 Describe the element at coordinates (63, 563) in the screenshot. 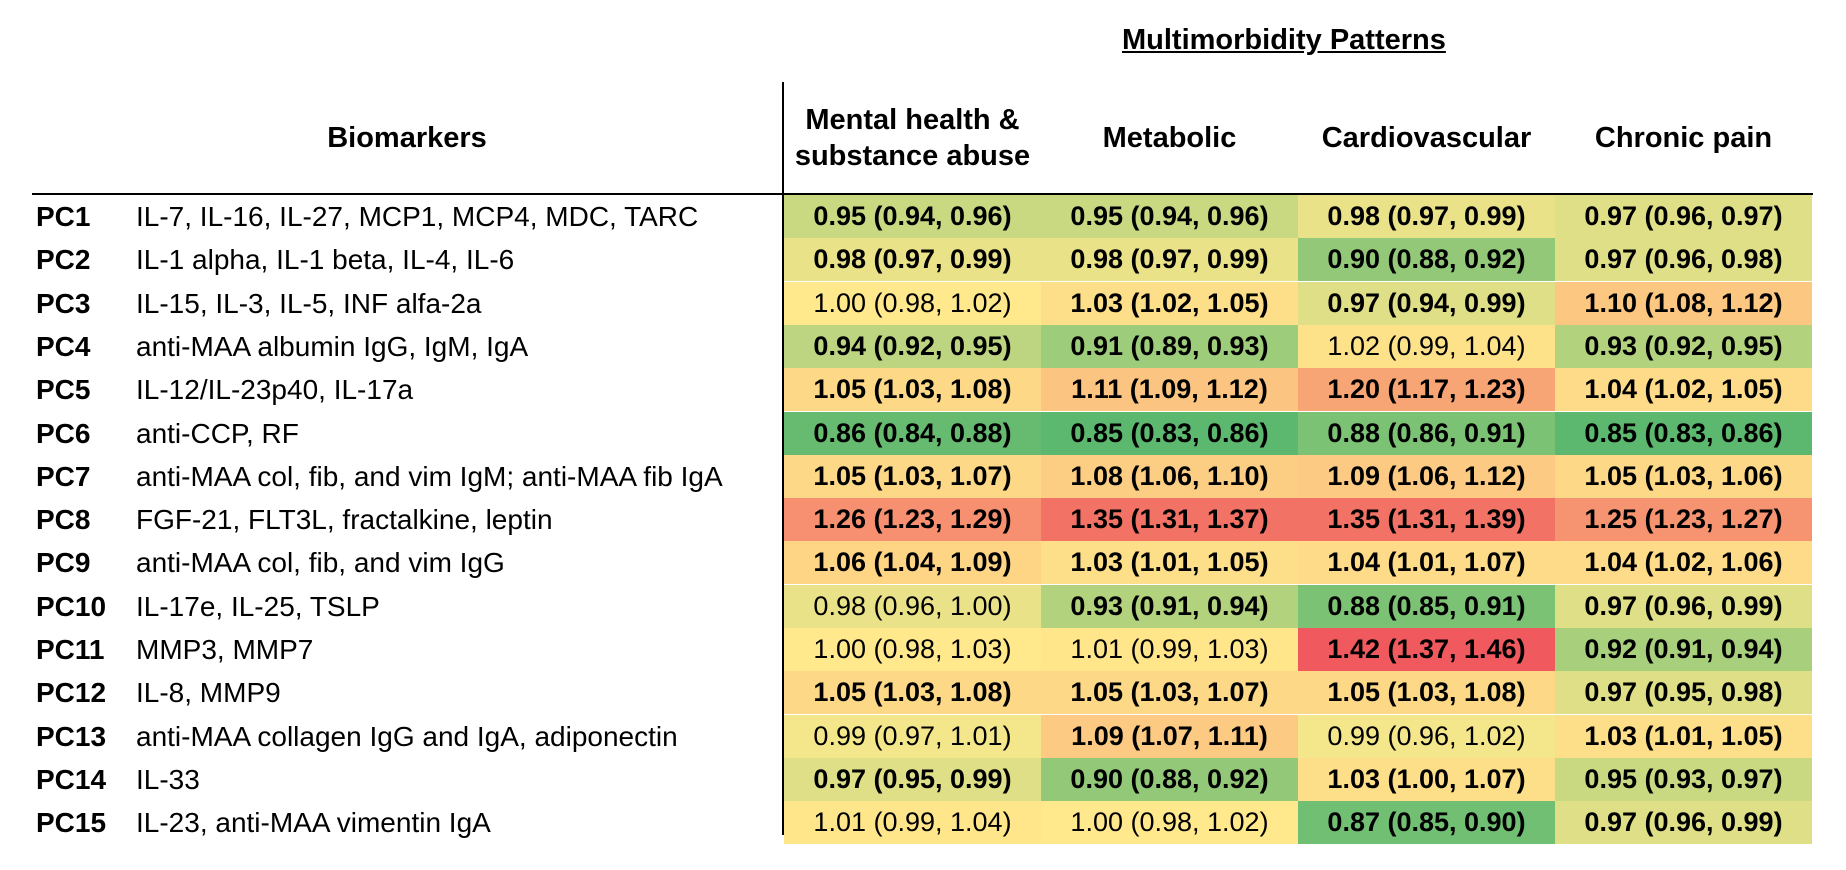

I see `pc-label: PC9` at that location.